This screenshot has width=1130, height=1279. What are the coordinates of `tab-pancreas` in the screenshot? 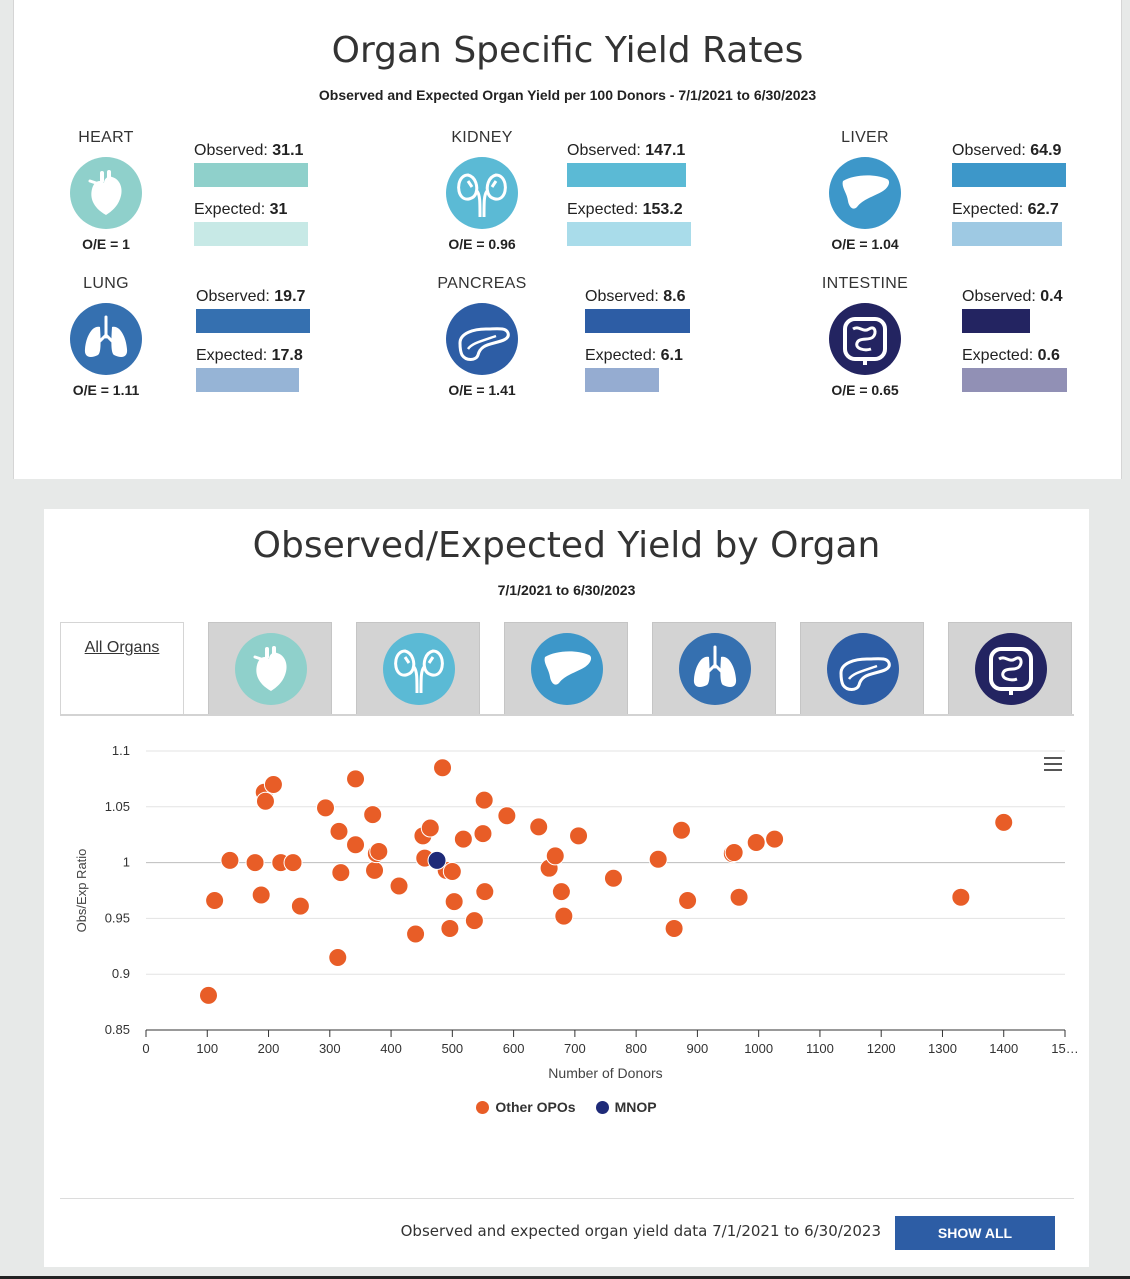 It's located at (862, 668).